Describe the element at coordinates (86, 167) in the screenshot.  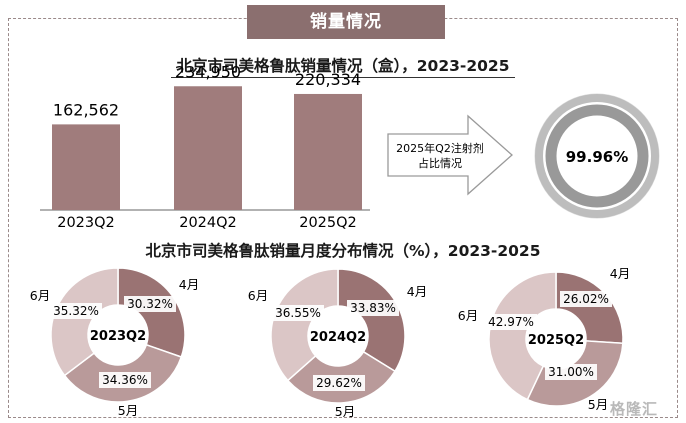
I see `bar-2023Q2` at that location.